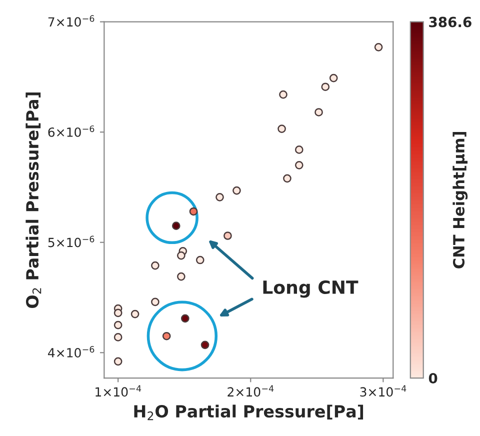 The height and width of the screenshot is (436, 480). I want to click on x-tick-label: 1×10$^{−4}$, so click(119, 391).